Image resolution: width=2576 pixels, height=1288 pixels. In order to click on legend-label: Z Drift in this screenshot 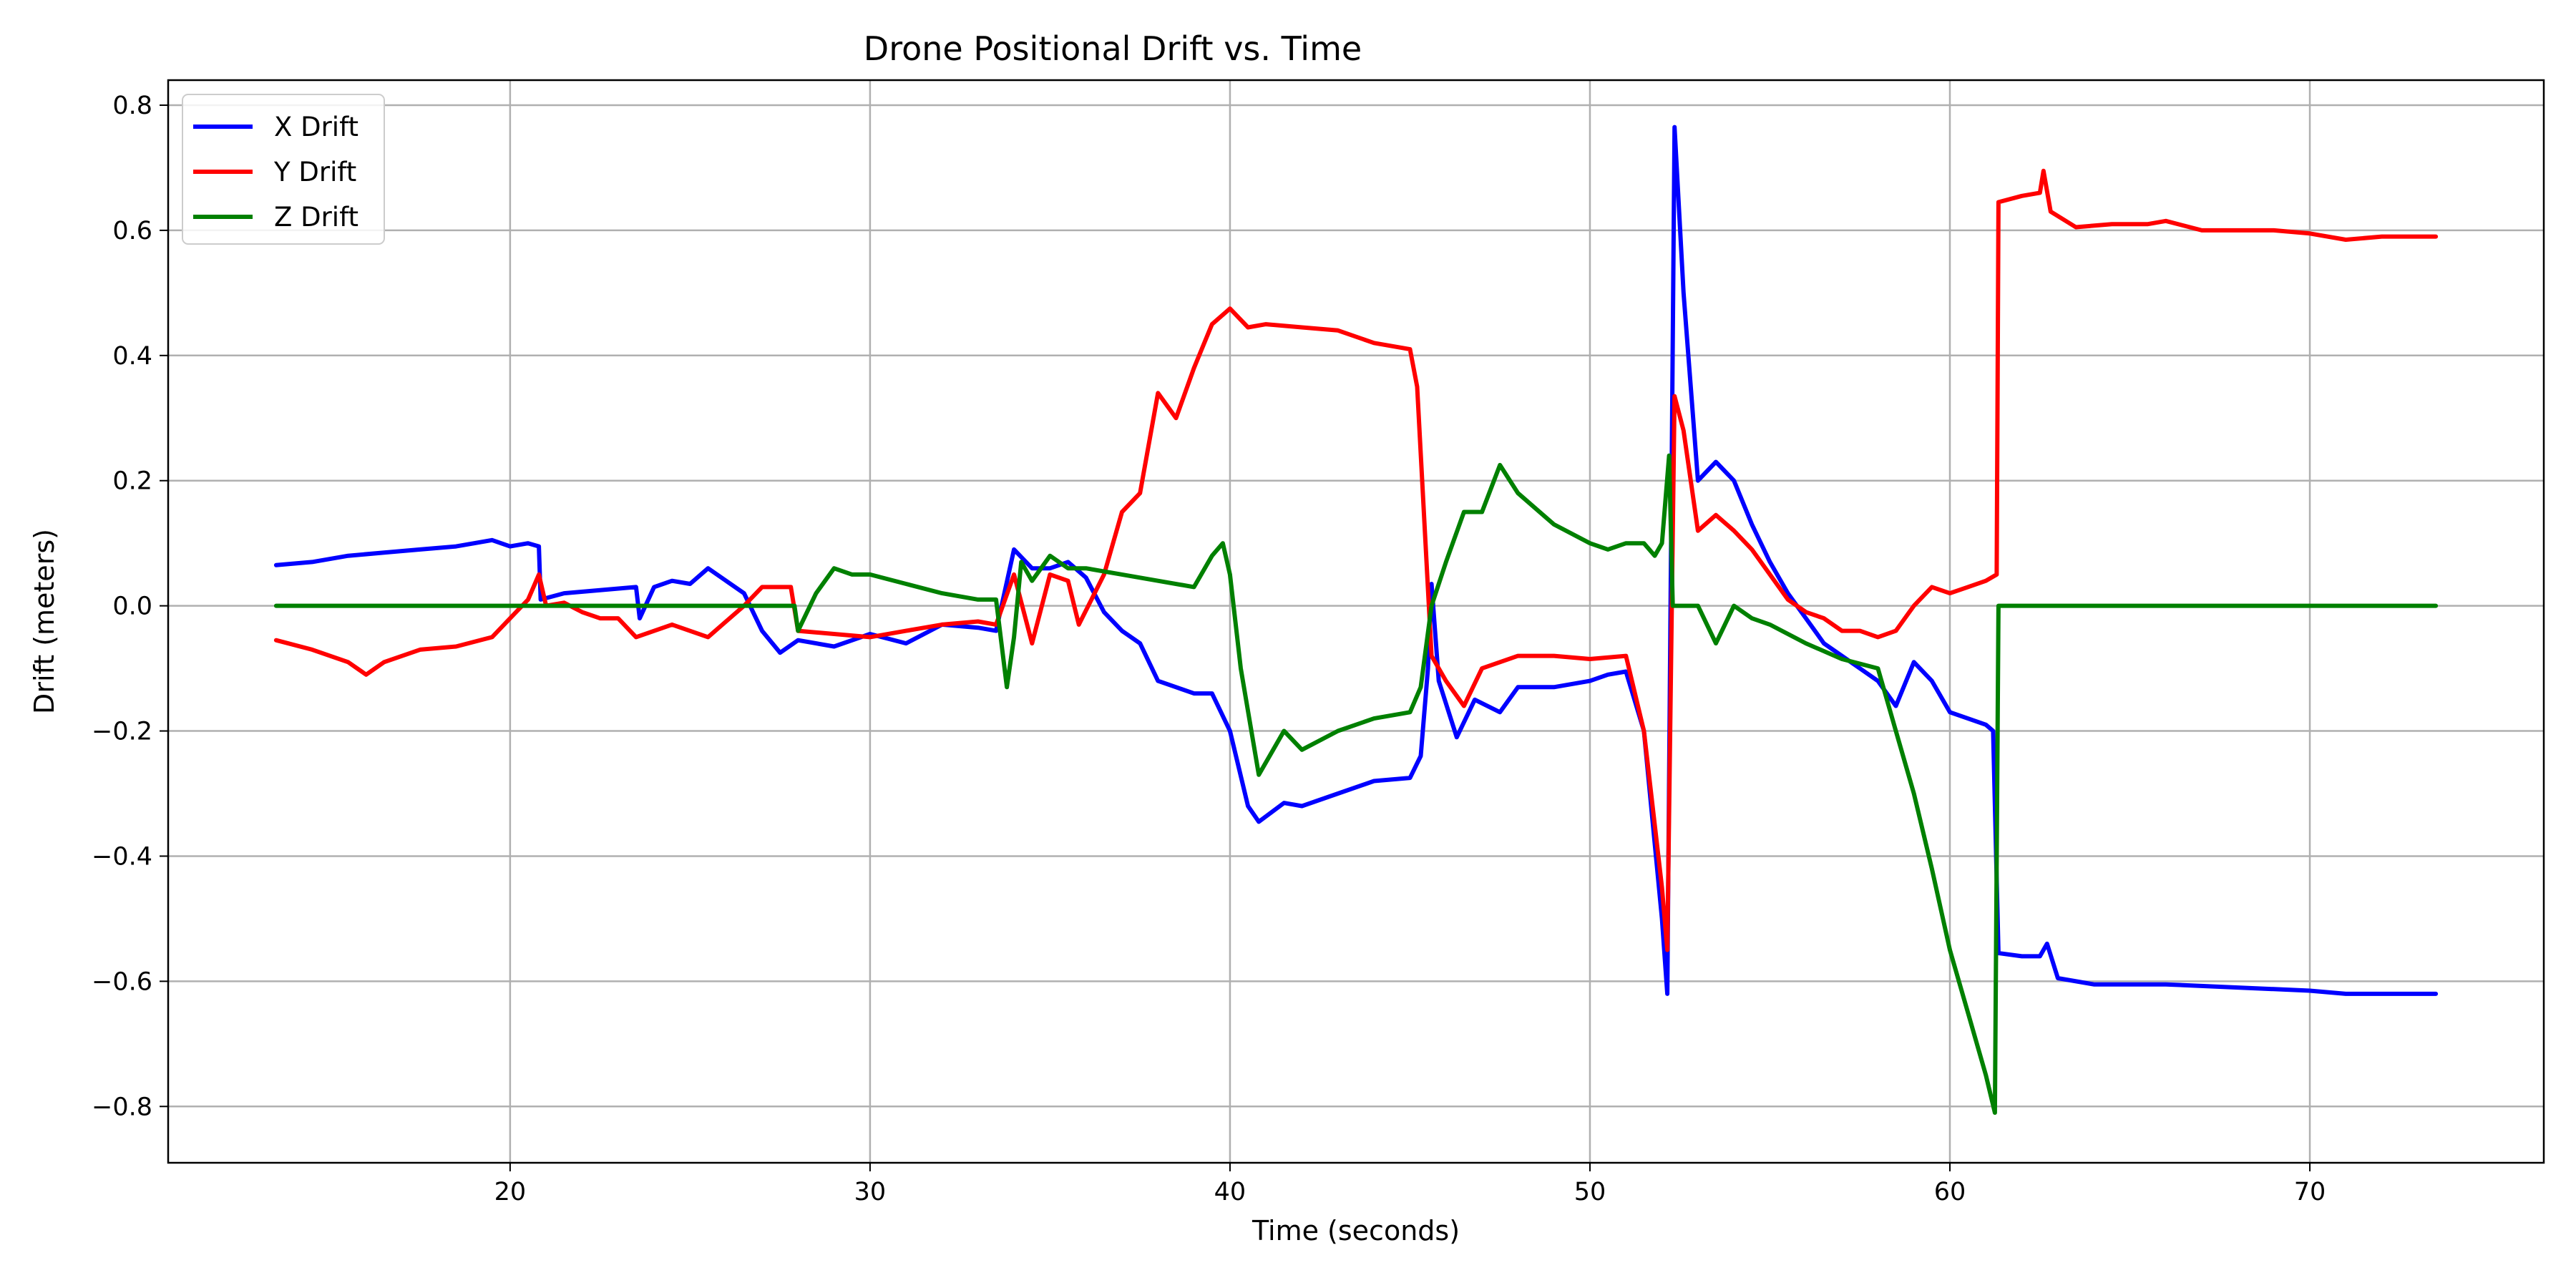, I will do `click(316, 217)`.